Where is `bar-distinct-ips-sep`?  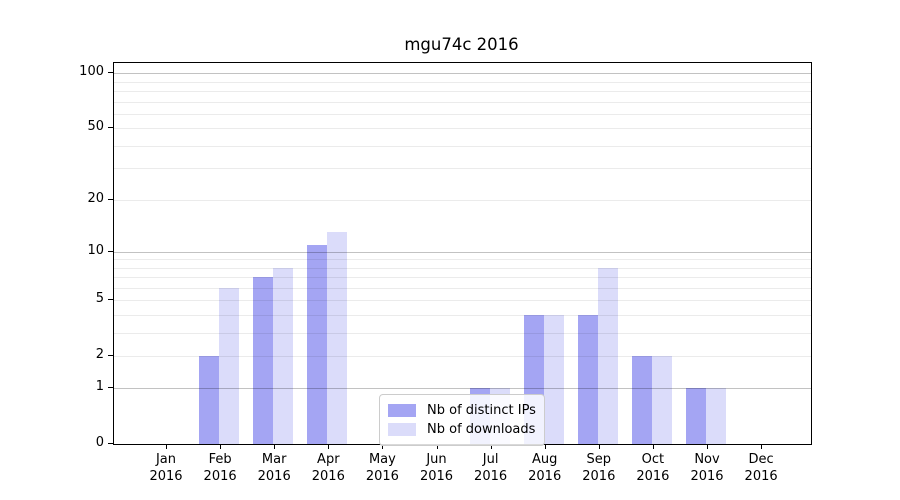 bar-distinct-ips-sep is located at coordinates (587, 379).